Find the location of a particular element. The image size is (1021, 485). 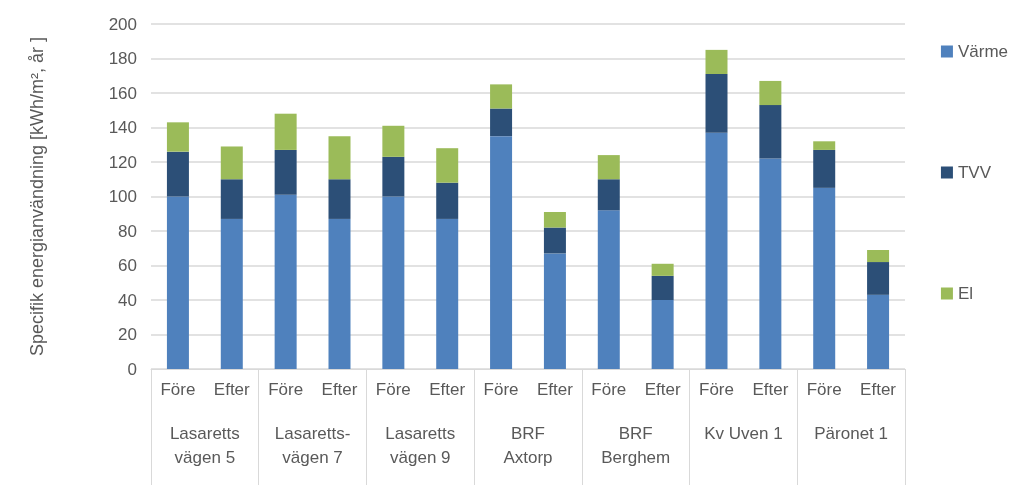

text: Lasaretts vägen 9 is located at coordinates (420, 445).